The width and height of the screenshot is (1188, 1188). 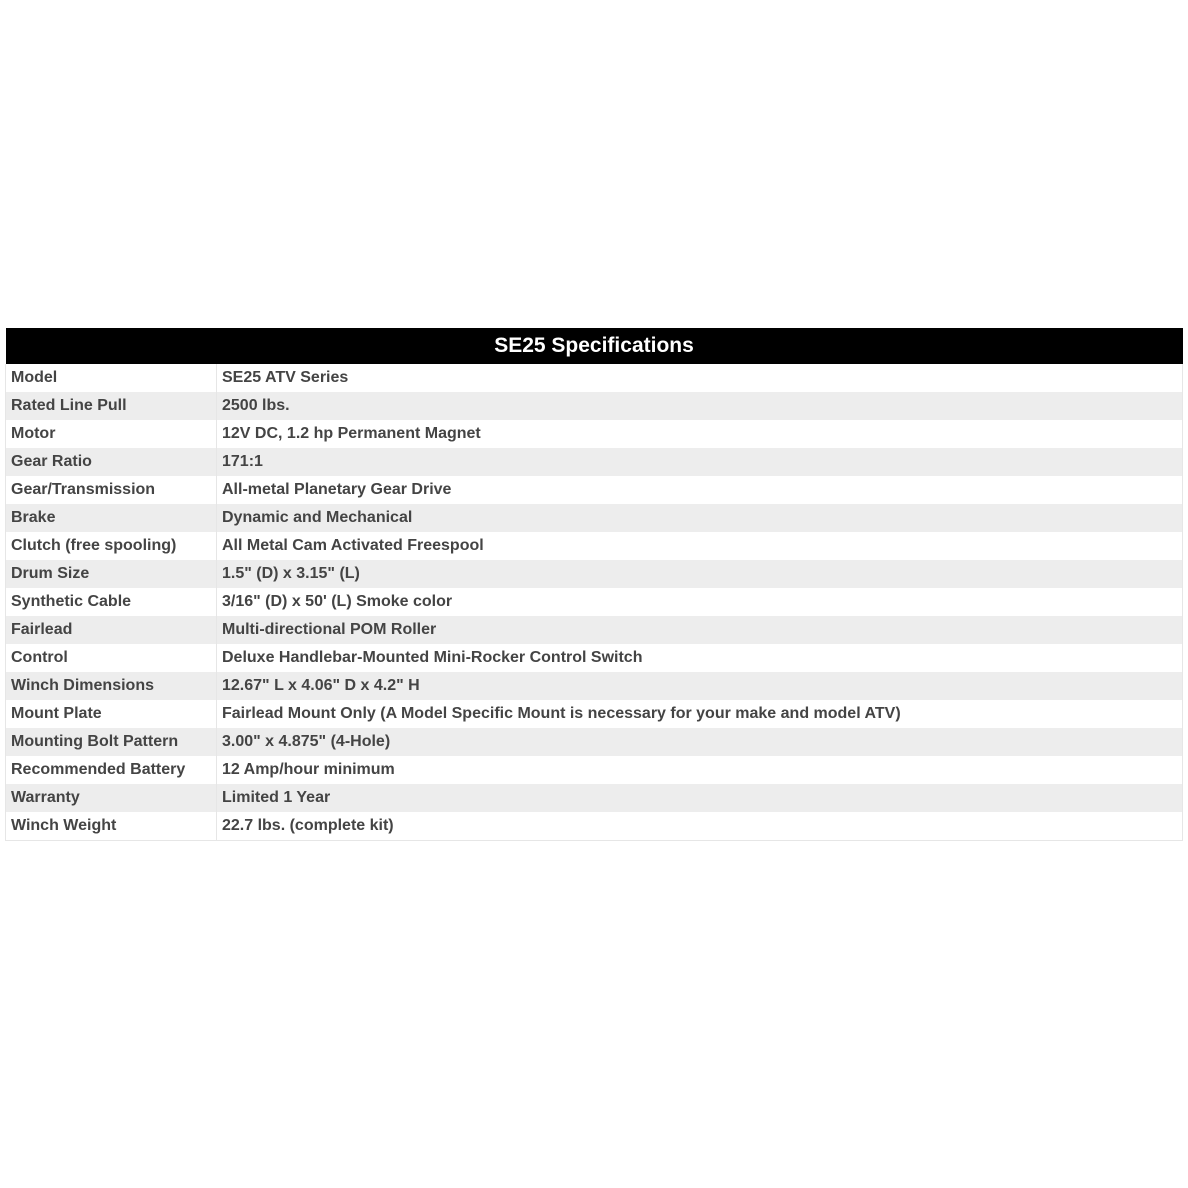 What do you see at coordinates (699, 378) in the screenshot?
I see `spec-value: SE25 ATV Series` at bounding box center [699, 378].